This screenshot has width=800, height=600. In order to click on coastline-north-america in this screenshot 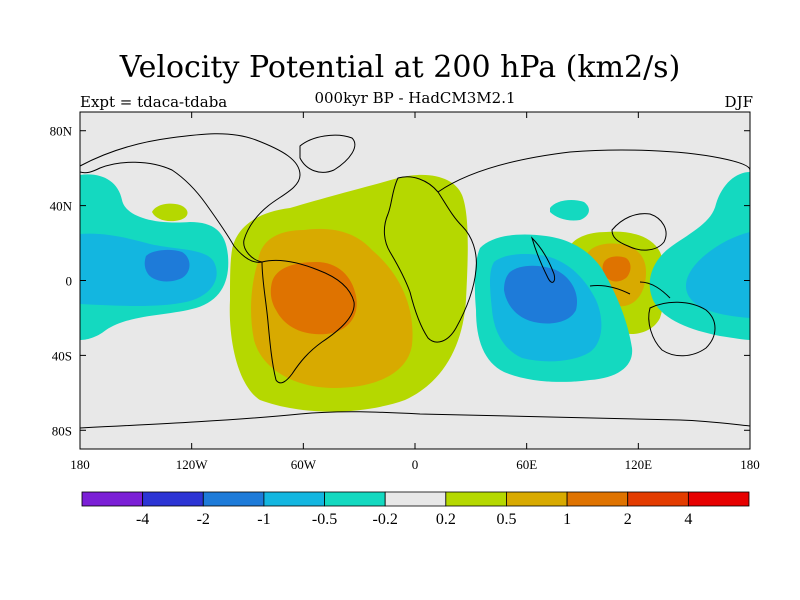, I will do `click(190, 198)`.